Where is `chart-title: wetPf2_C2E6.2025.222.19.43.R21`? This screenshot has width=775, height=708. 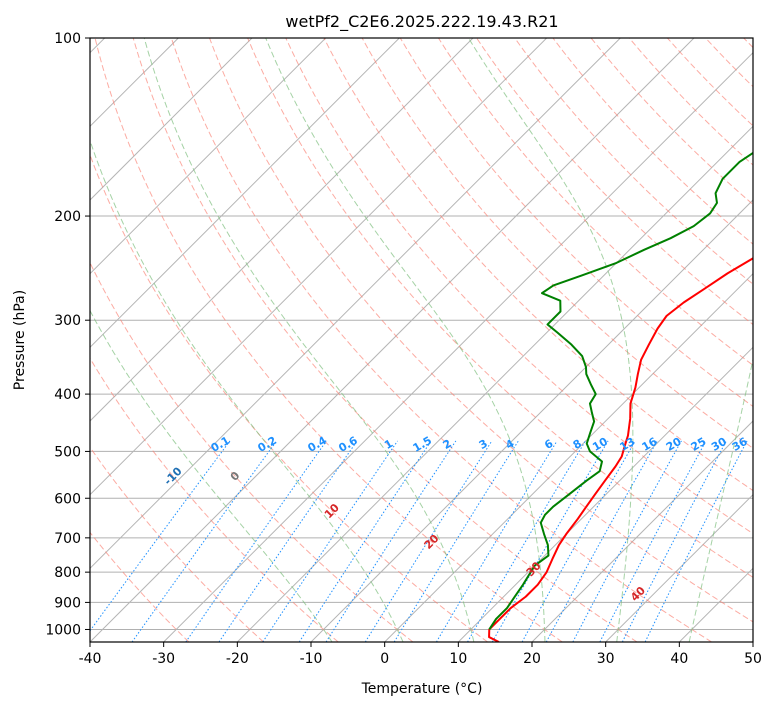
chart-title: wetPf2_C2E6.2025.222.19.43.R21 is located at coordinates (421, 22).